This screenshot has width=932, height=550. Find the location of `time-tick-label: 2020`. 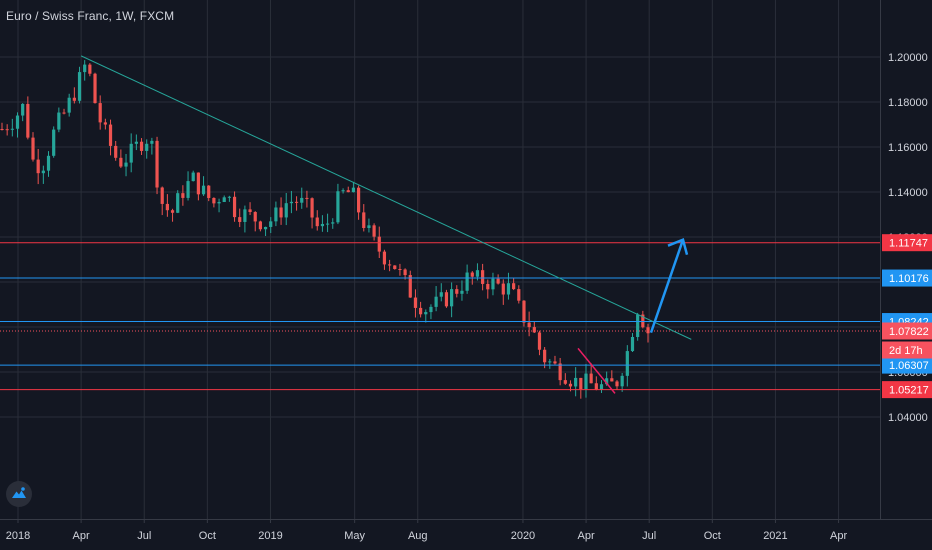

time-tick-label: 2020 is located at coordinates (523, 536).